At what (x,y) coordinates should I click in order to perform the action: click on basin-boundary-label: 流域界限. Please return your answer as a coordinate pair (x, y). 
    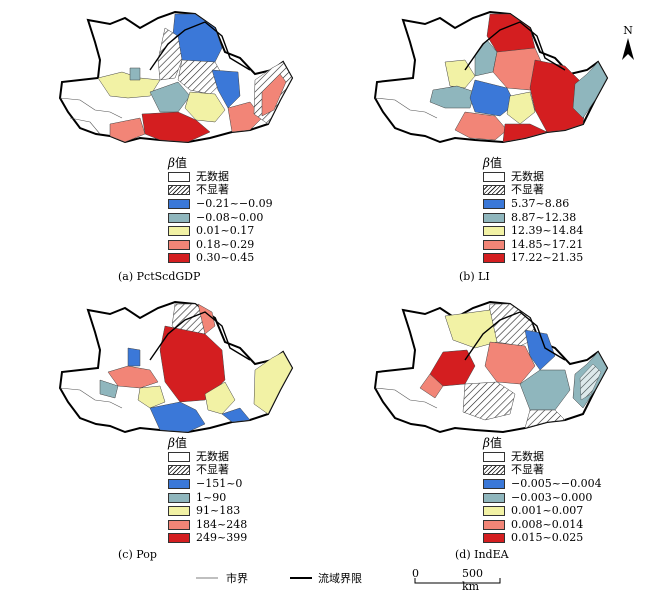
    Looking at the image, I should click on (340, 578).